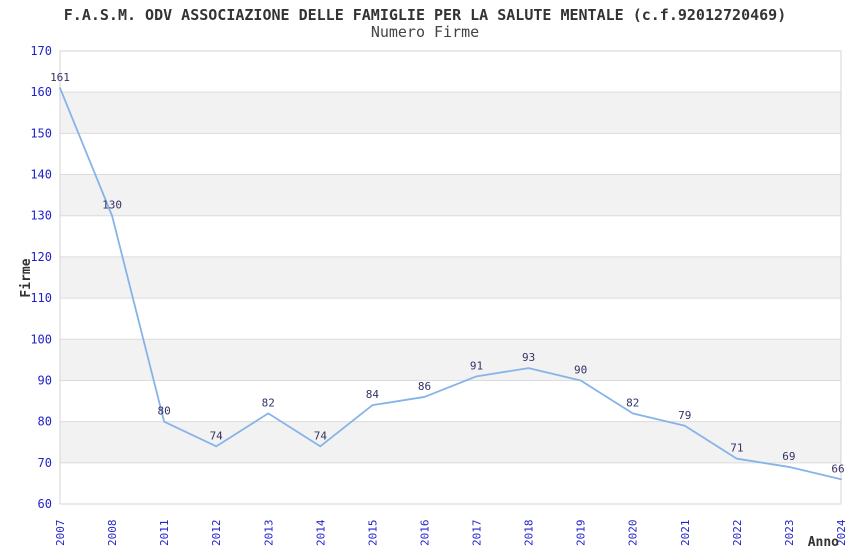  What do you see at coordinates (737, 533) in the screenshot?
I see `x-tick-label: 2022` at bounding box center [737, 533].